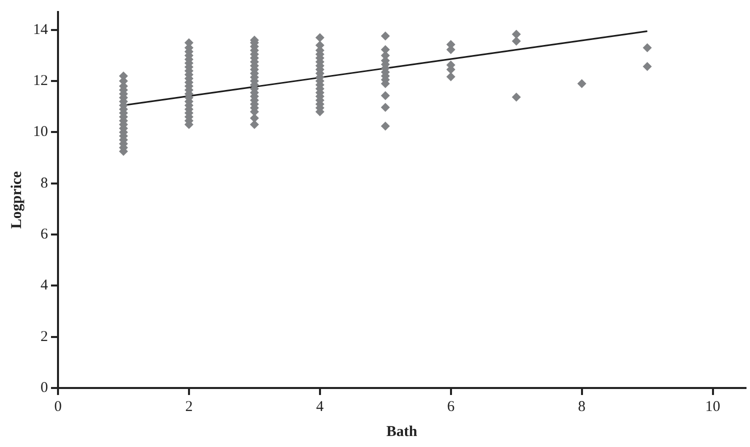  What do you see at coordinates (44, 388) in the screenshot?
I see `y-tick-label: 0` at bounding box center [44, 388].